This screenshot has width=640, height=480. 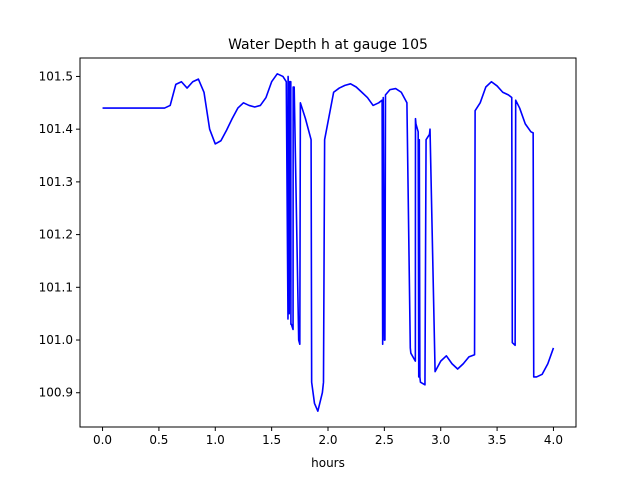 I want to click on x-tick-label: 4.0, so click(x=553, y=440).